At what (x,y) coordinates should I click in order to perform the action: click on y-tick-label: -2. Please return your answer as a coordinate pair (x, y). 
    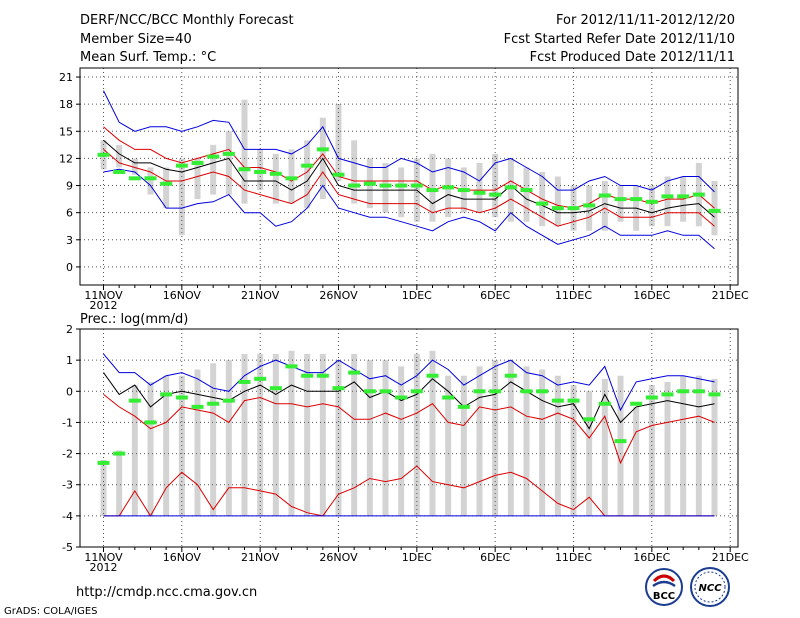
    Looking at the image, I should click on (67, 454).